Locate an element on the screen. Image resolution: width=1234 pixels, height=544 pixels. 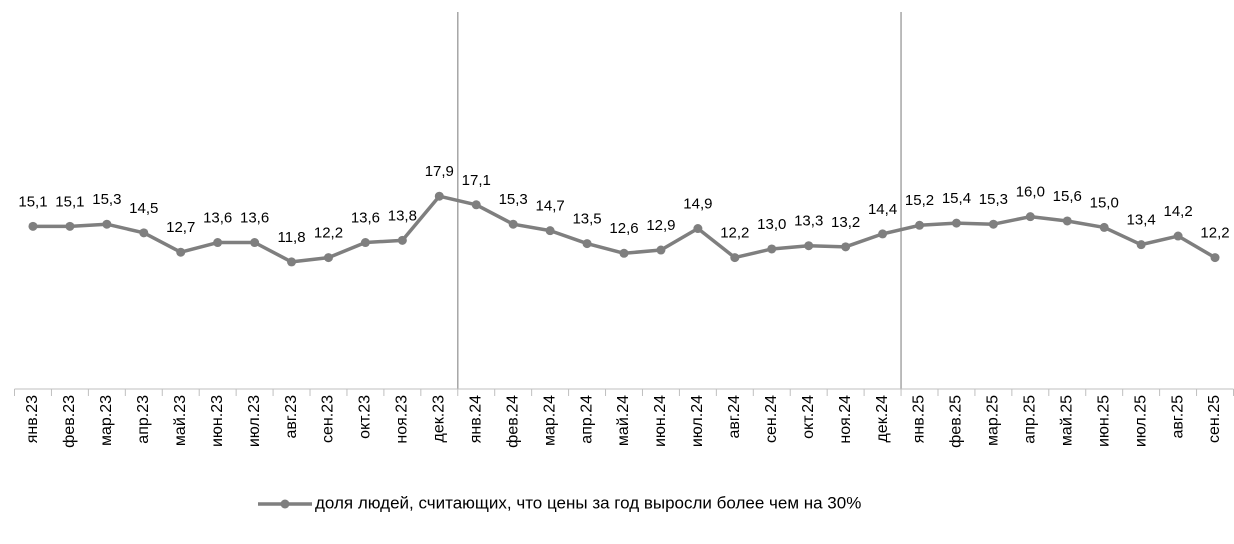
x-tick-label: ноя.23 is located at coordinates (402, 419).